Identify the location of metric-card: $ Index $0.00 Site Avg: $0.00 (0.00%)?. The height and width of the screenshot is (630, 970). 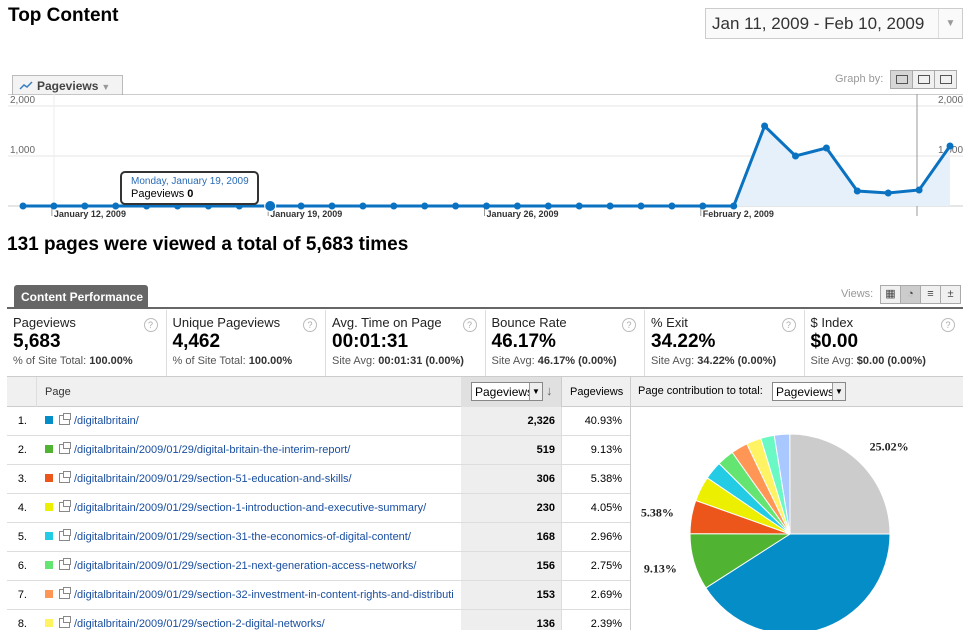
(884, 343).